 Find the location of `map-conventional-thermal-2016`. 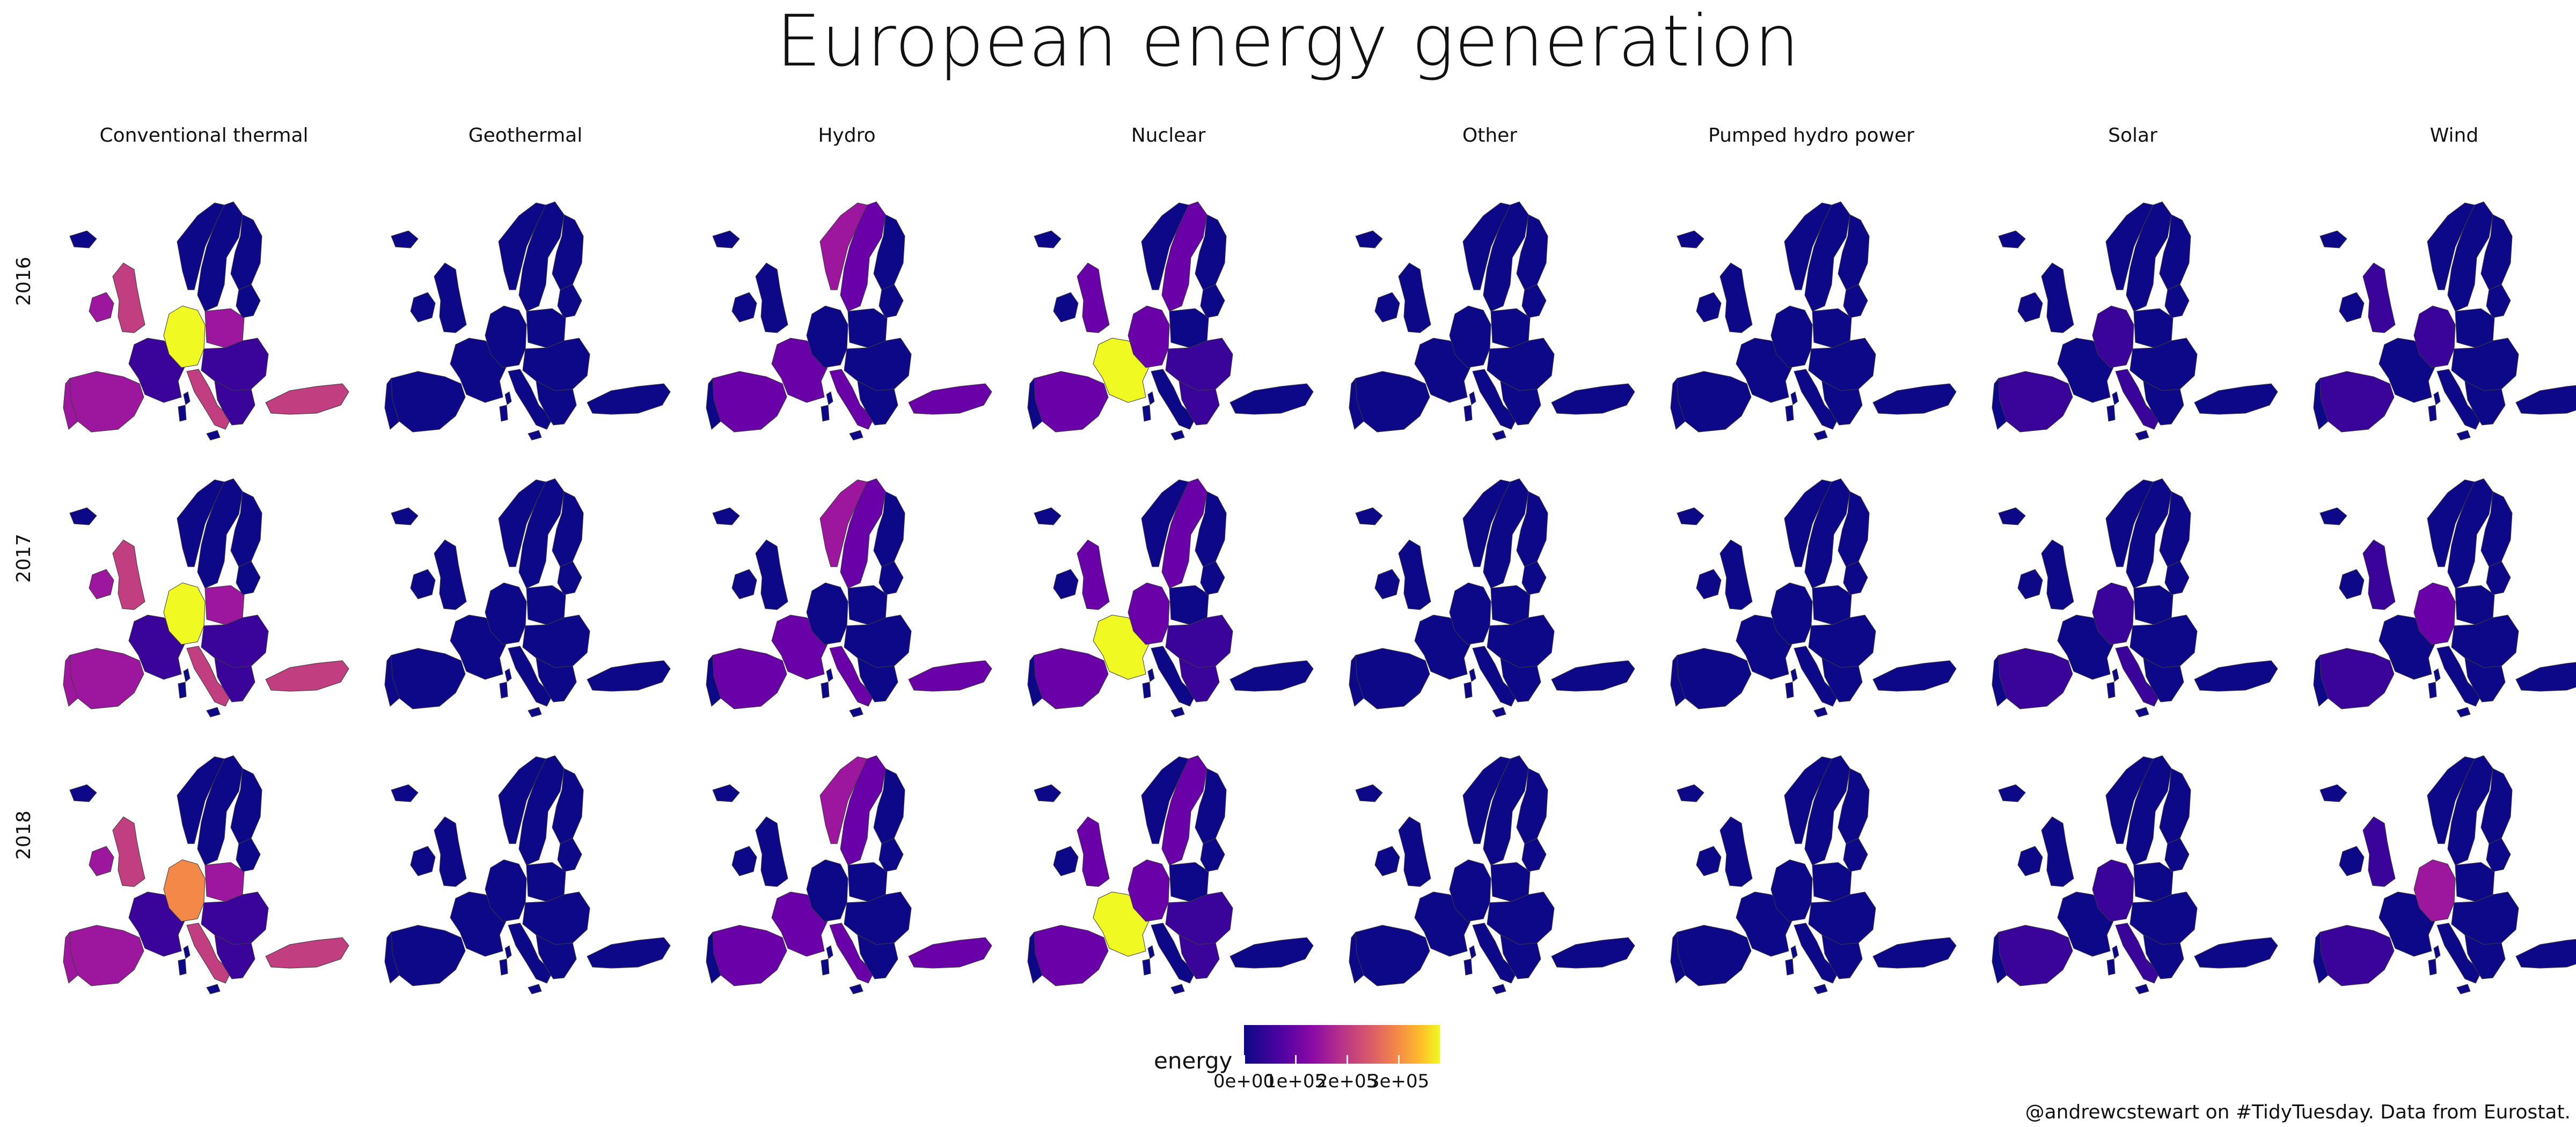

map-conventional-thermal-2016 is located at coordinates (206, 321).